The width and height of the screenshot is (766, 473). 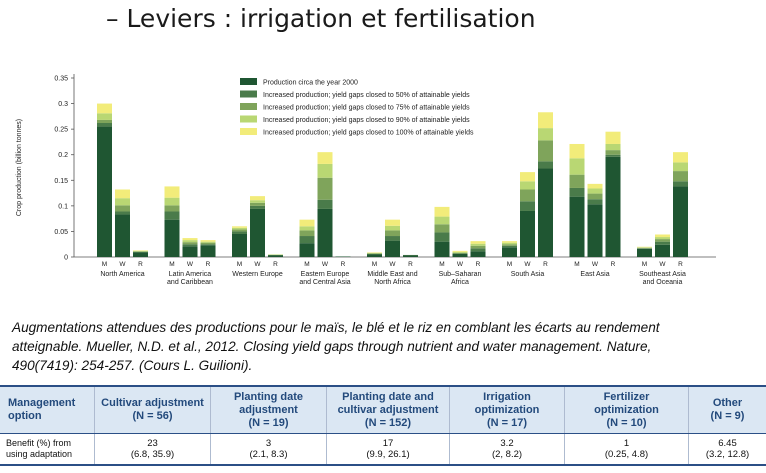 I want to click on header-line: Management, so click(x=42, y=403).